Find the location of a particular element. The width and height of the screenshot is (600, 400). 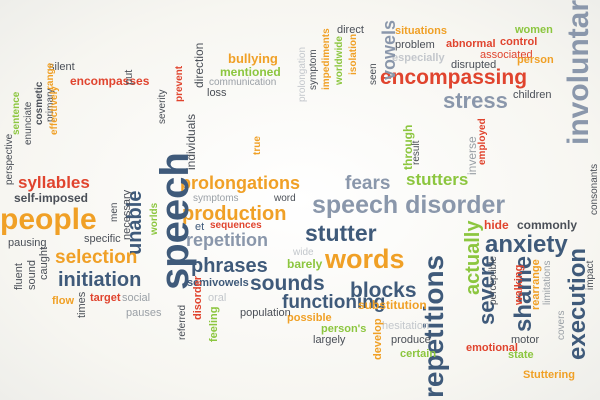

cloud-word-phrases: phrases is located at coordinates (229, 266).